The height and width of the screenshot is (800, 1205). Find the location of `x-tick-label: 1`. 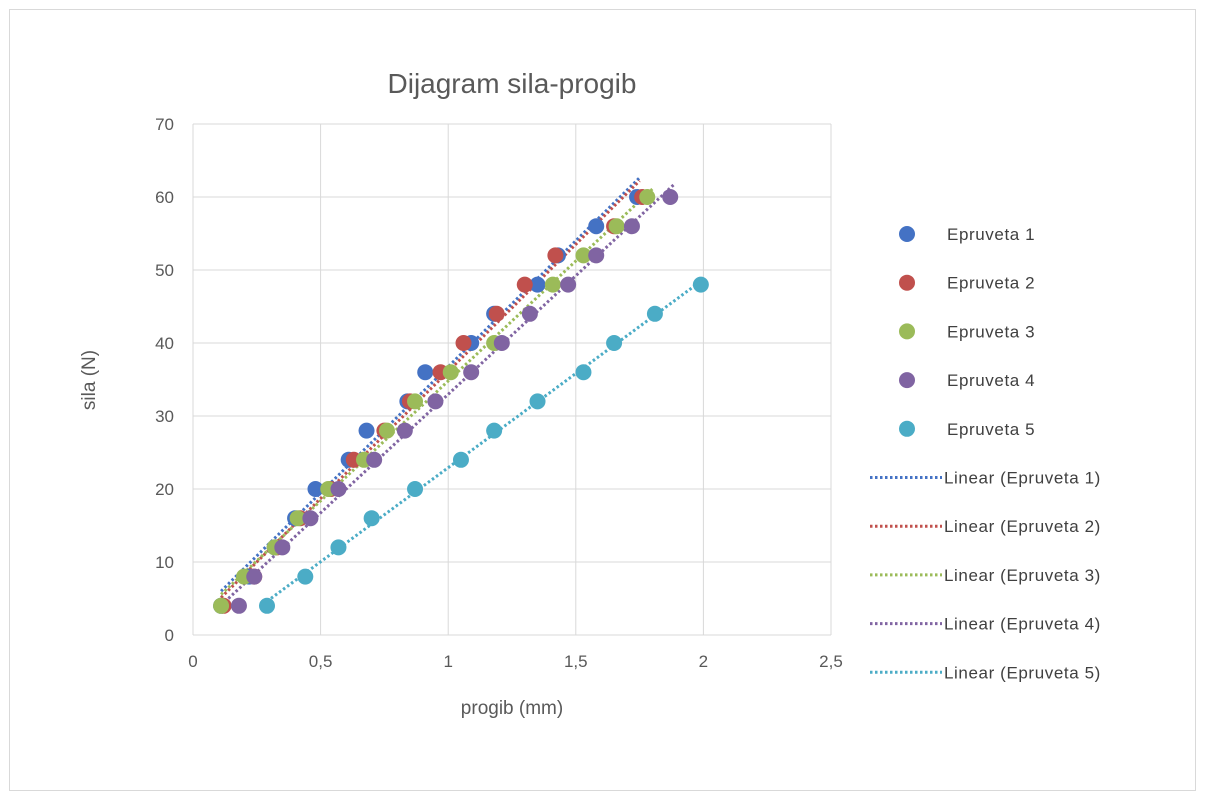

x-tick-label: 1 is located at coordinates (447, 661).